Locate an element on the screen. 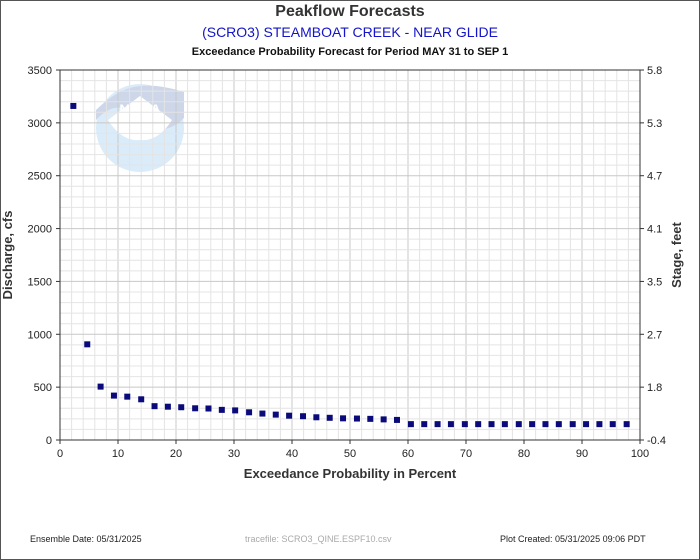  noaa-logo-text: NOAA is located at coordinates (139, 109).